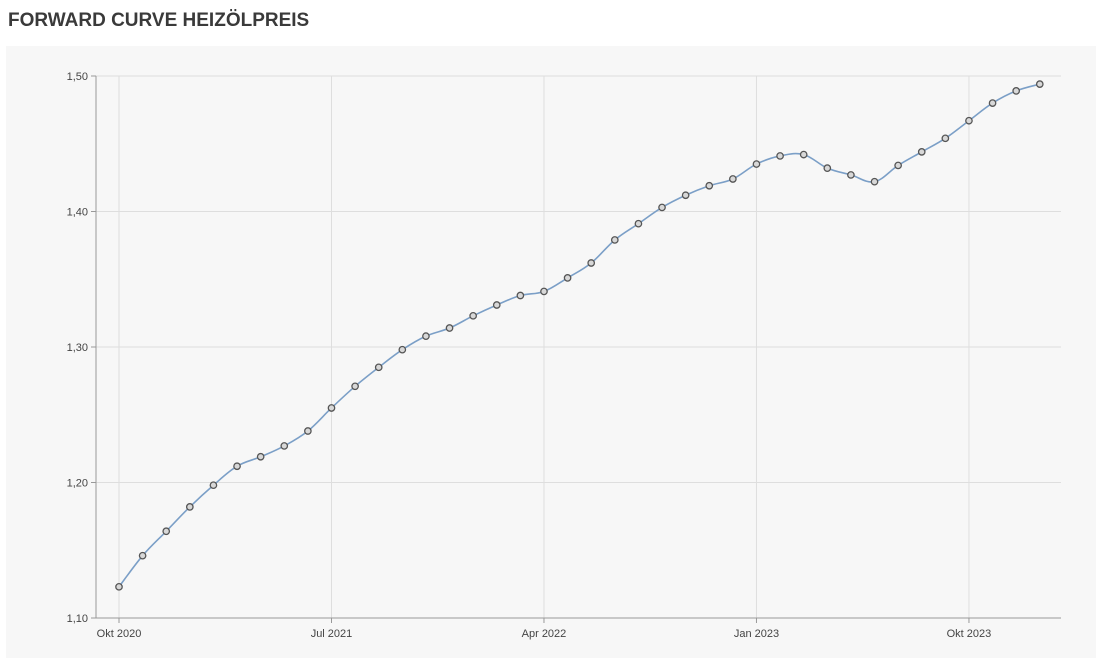  What do you see at coordinates (756, 634) in the screenshot?
I see `x-tick-label: Jan 2023` at bounding box center [756, 634].